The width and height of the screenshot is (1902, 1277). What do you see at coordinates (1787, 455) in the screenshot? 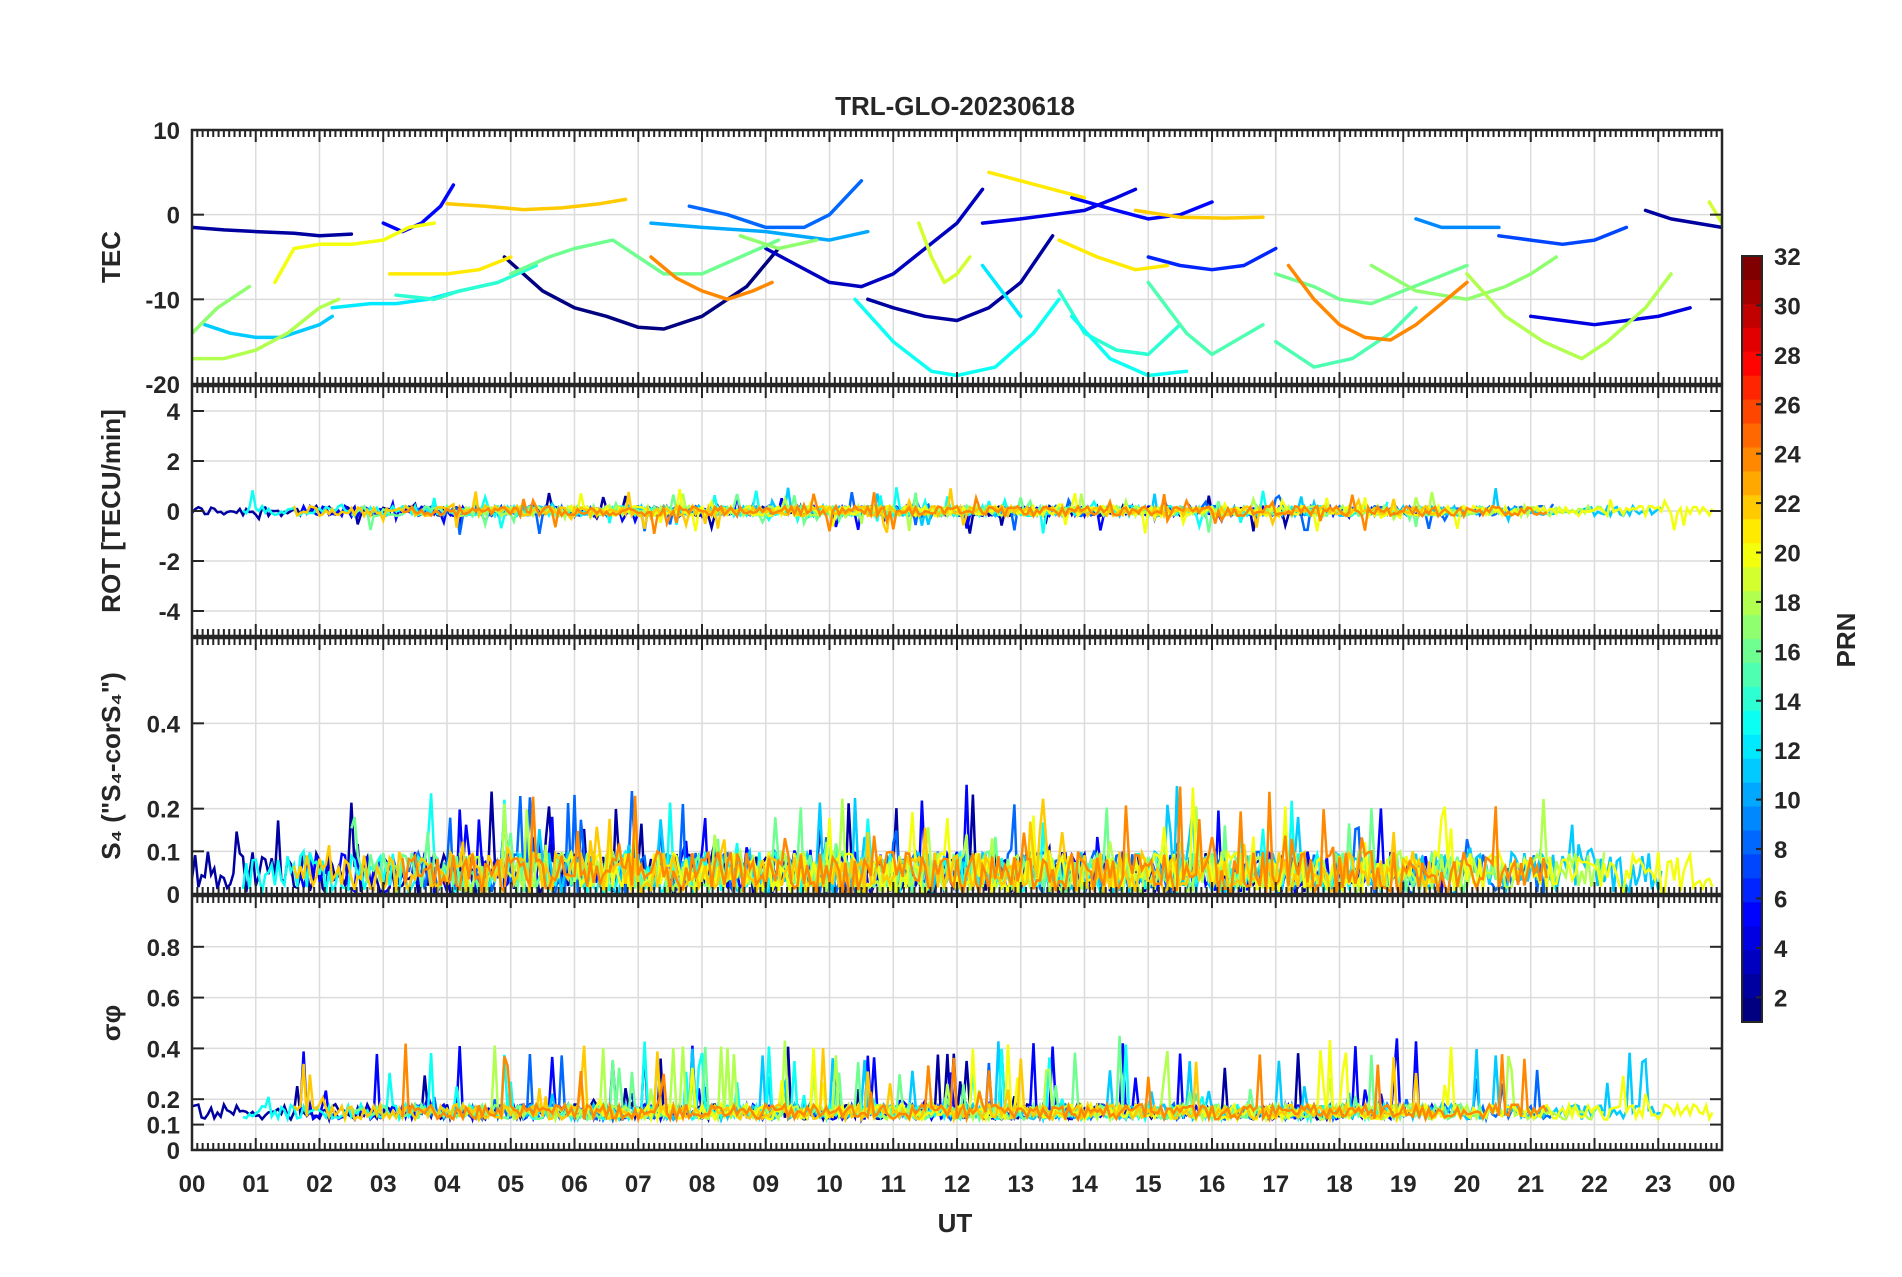
I see `colorbar-tick-label: 24` at bounding box center [1787, 455].